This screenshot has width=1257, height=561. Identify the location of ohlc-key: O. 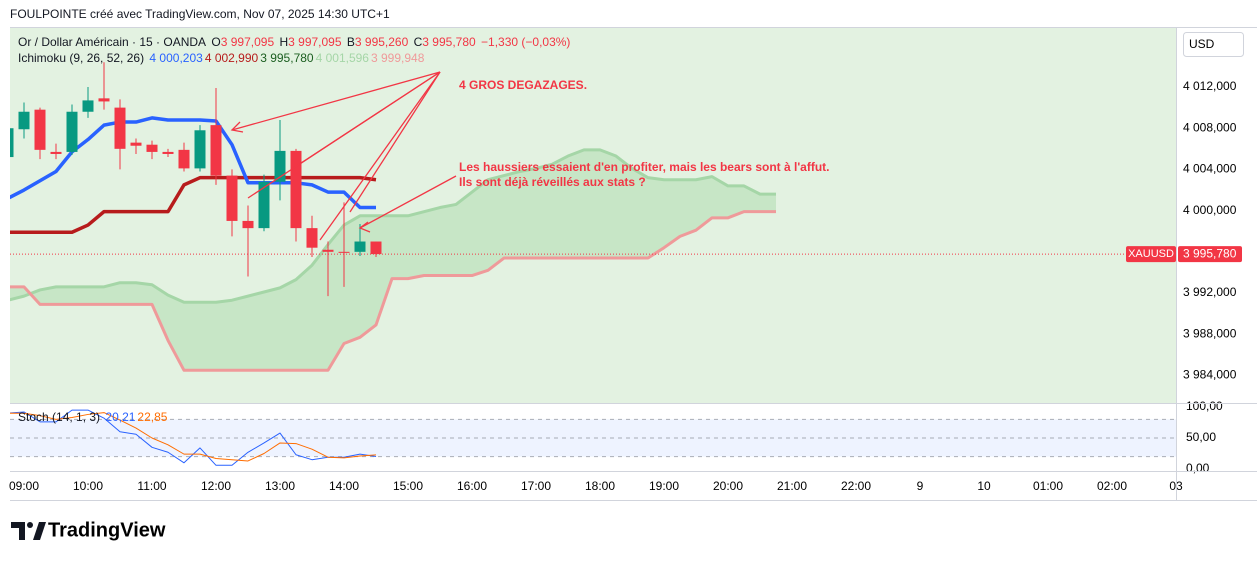
(216, 42).